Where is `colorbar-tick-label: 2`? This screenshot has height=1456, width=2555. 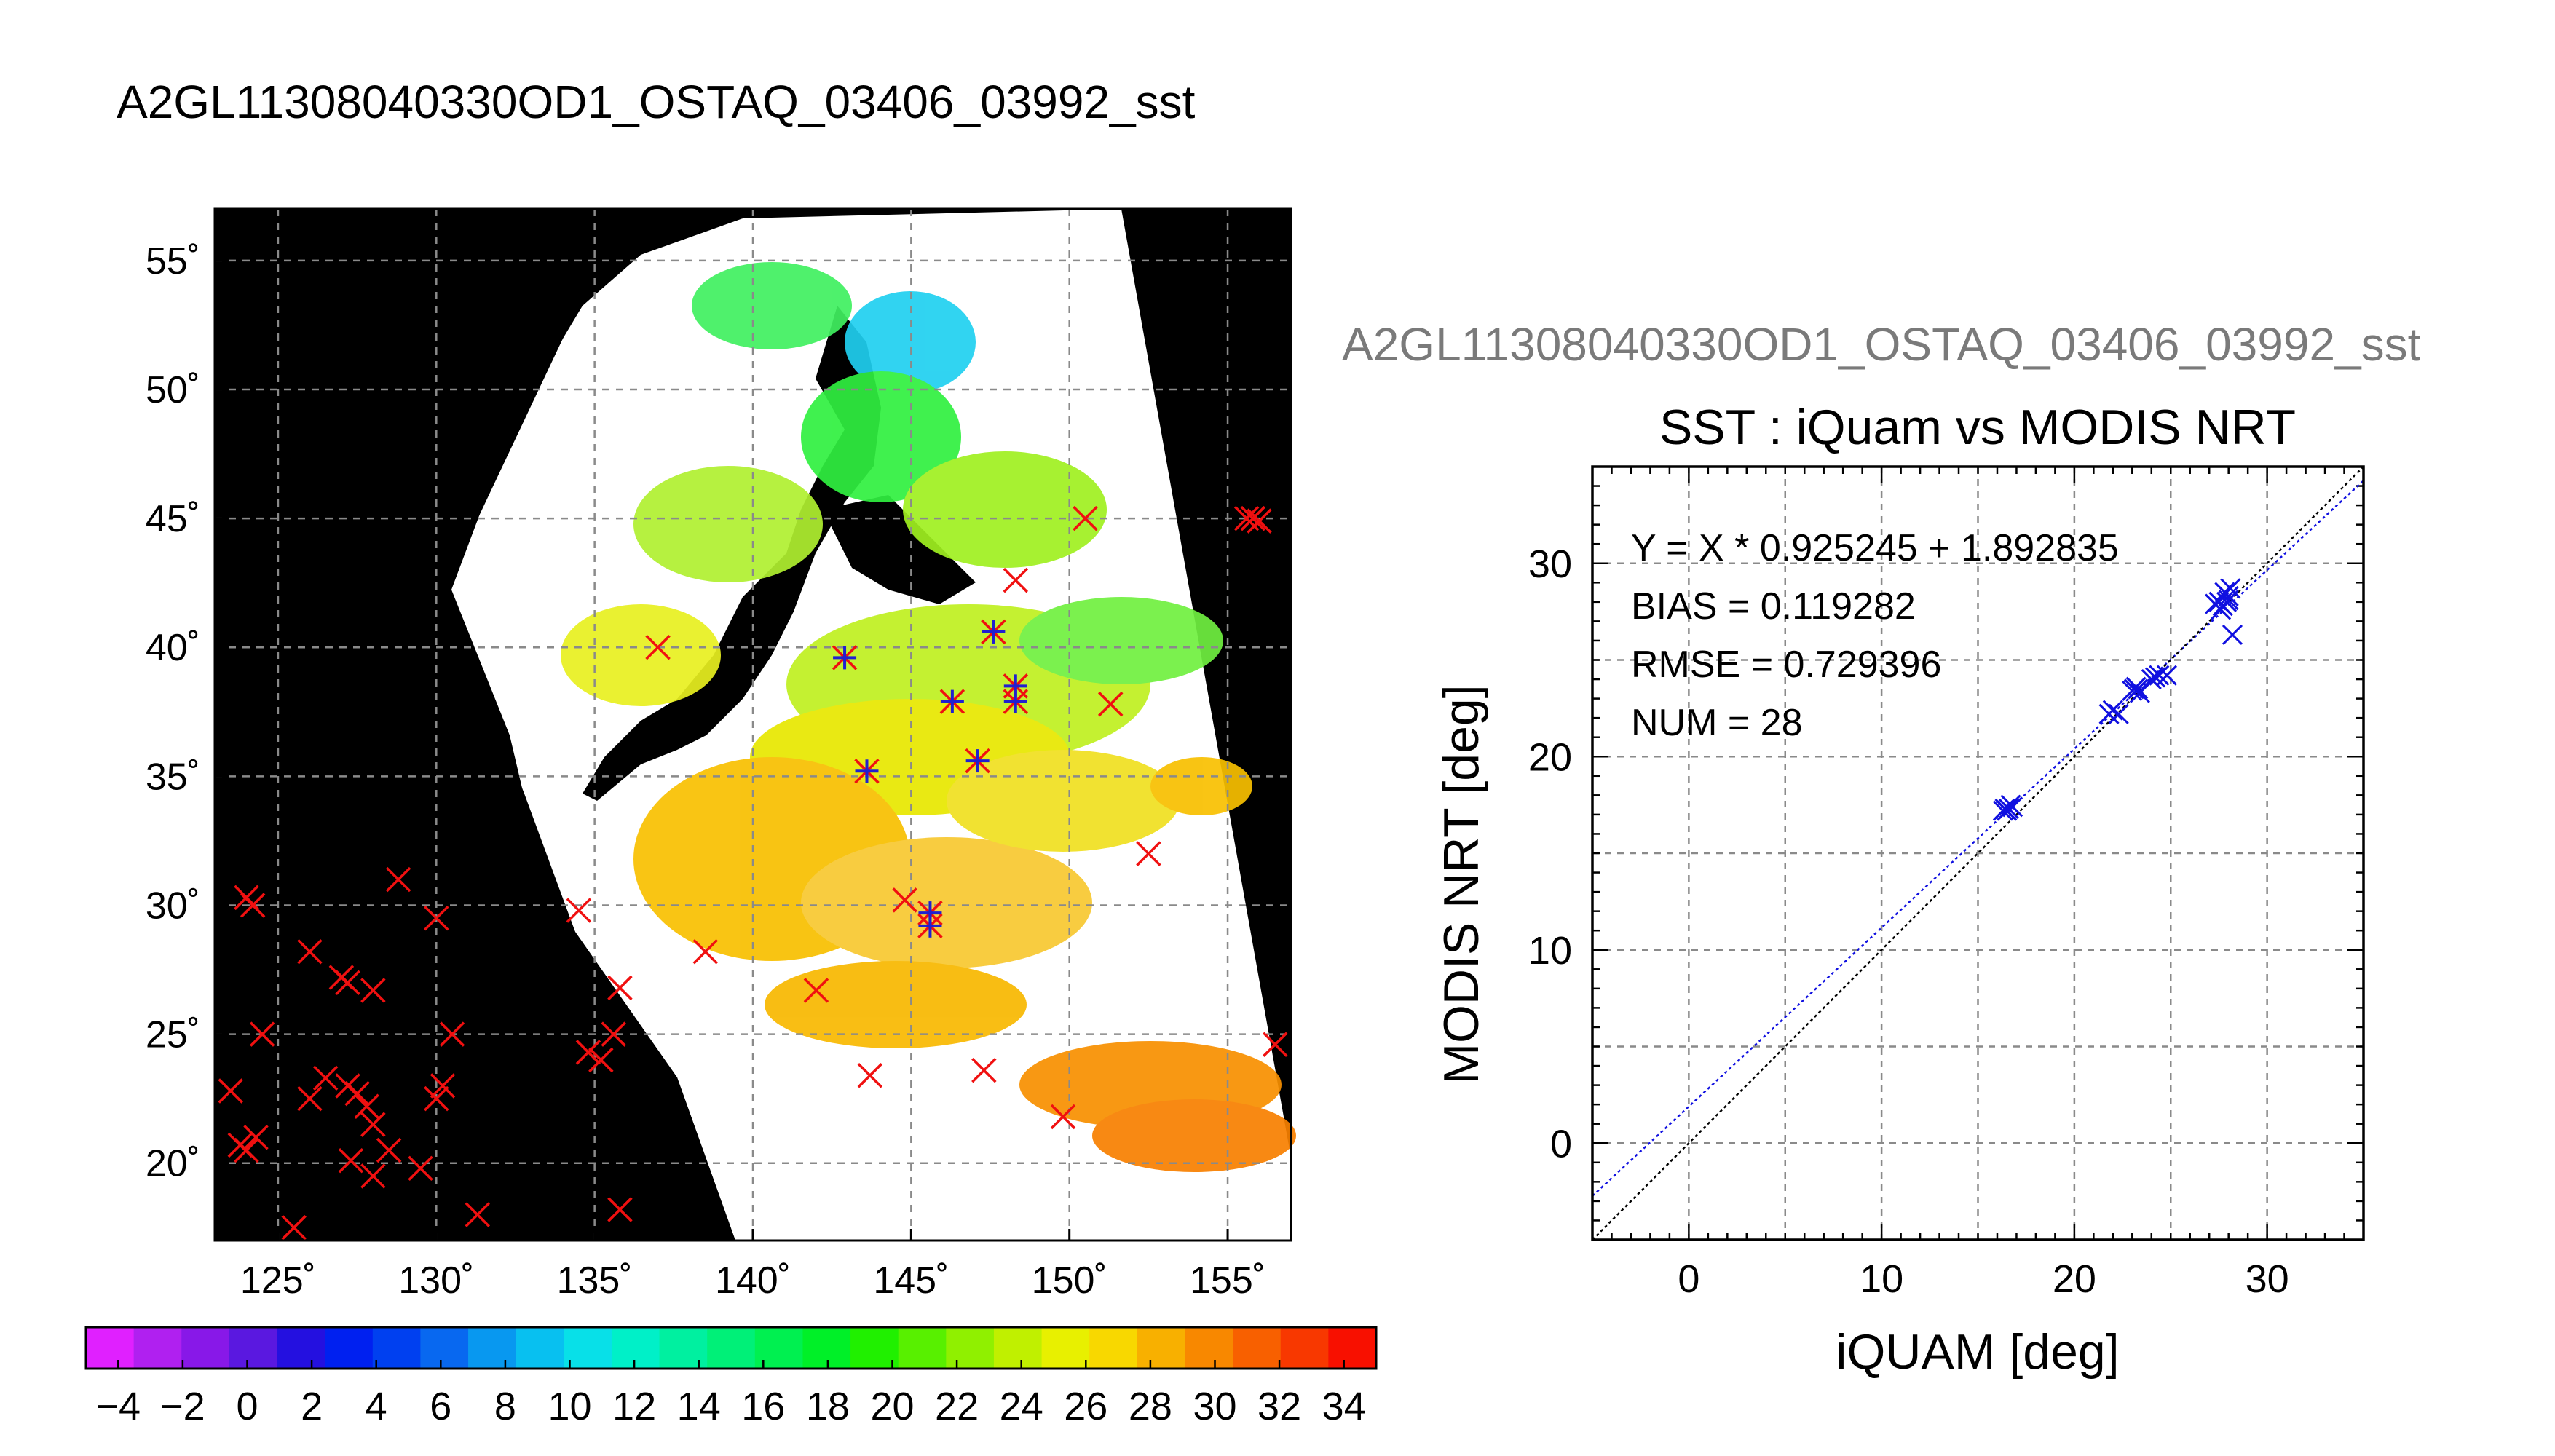 colorbar-tick-label: 2 is located at coordinates (312, 1406).